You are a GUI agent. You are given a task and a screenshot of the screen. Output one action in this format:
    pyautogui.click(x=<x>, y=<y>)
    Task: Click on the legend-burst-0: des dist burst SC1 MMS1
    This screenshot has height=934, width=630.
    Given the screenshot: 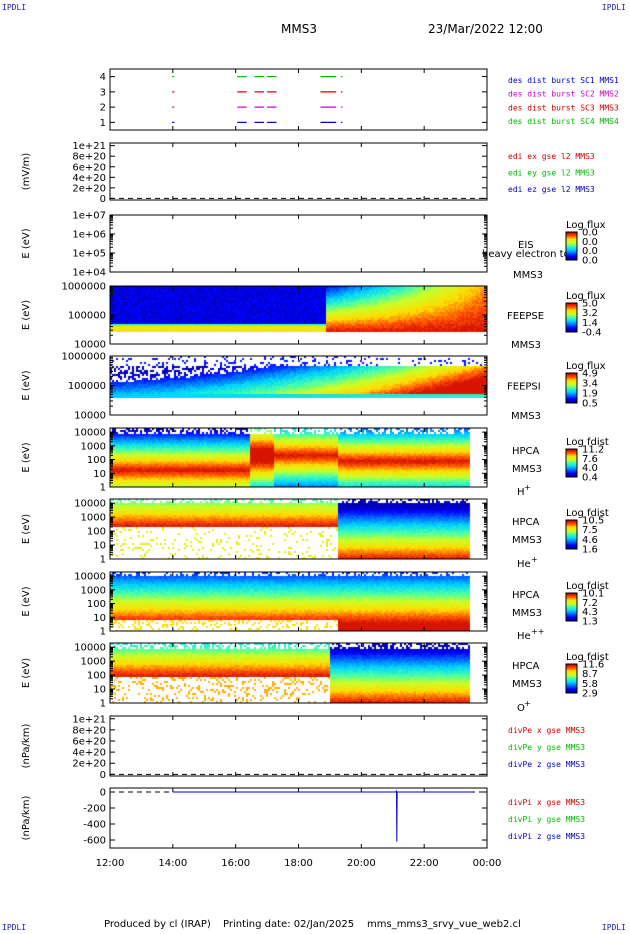 What is the action you would take?
    pyautogui.click(x=563, y=80)
    